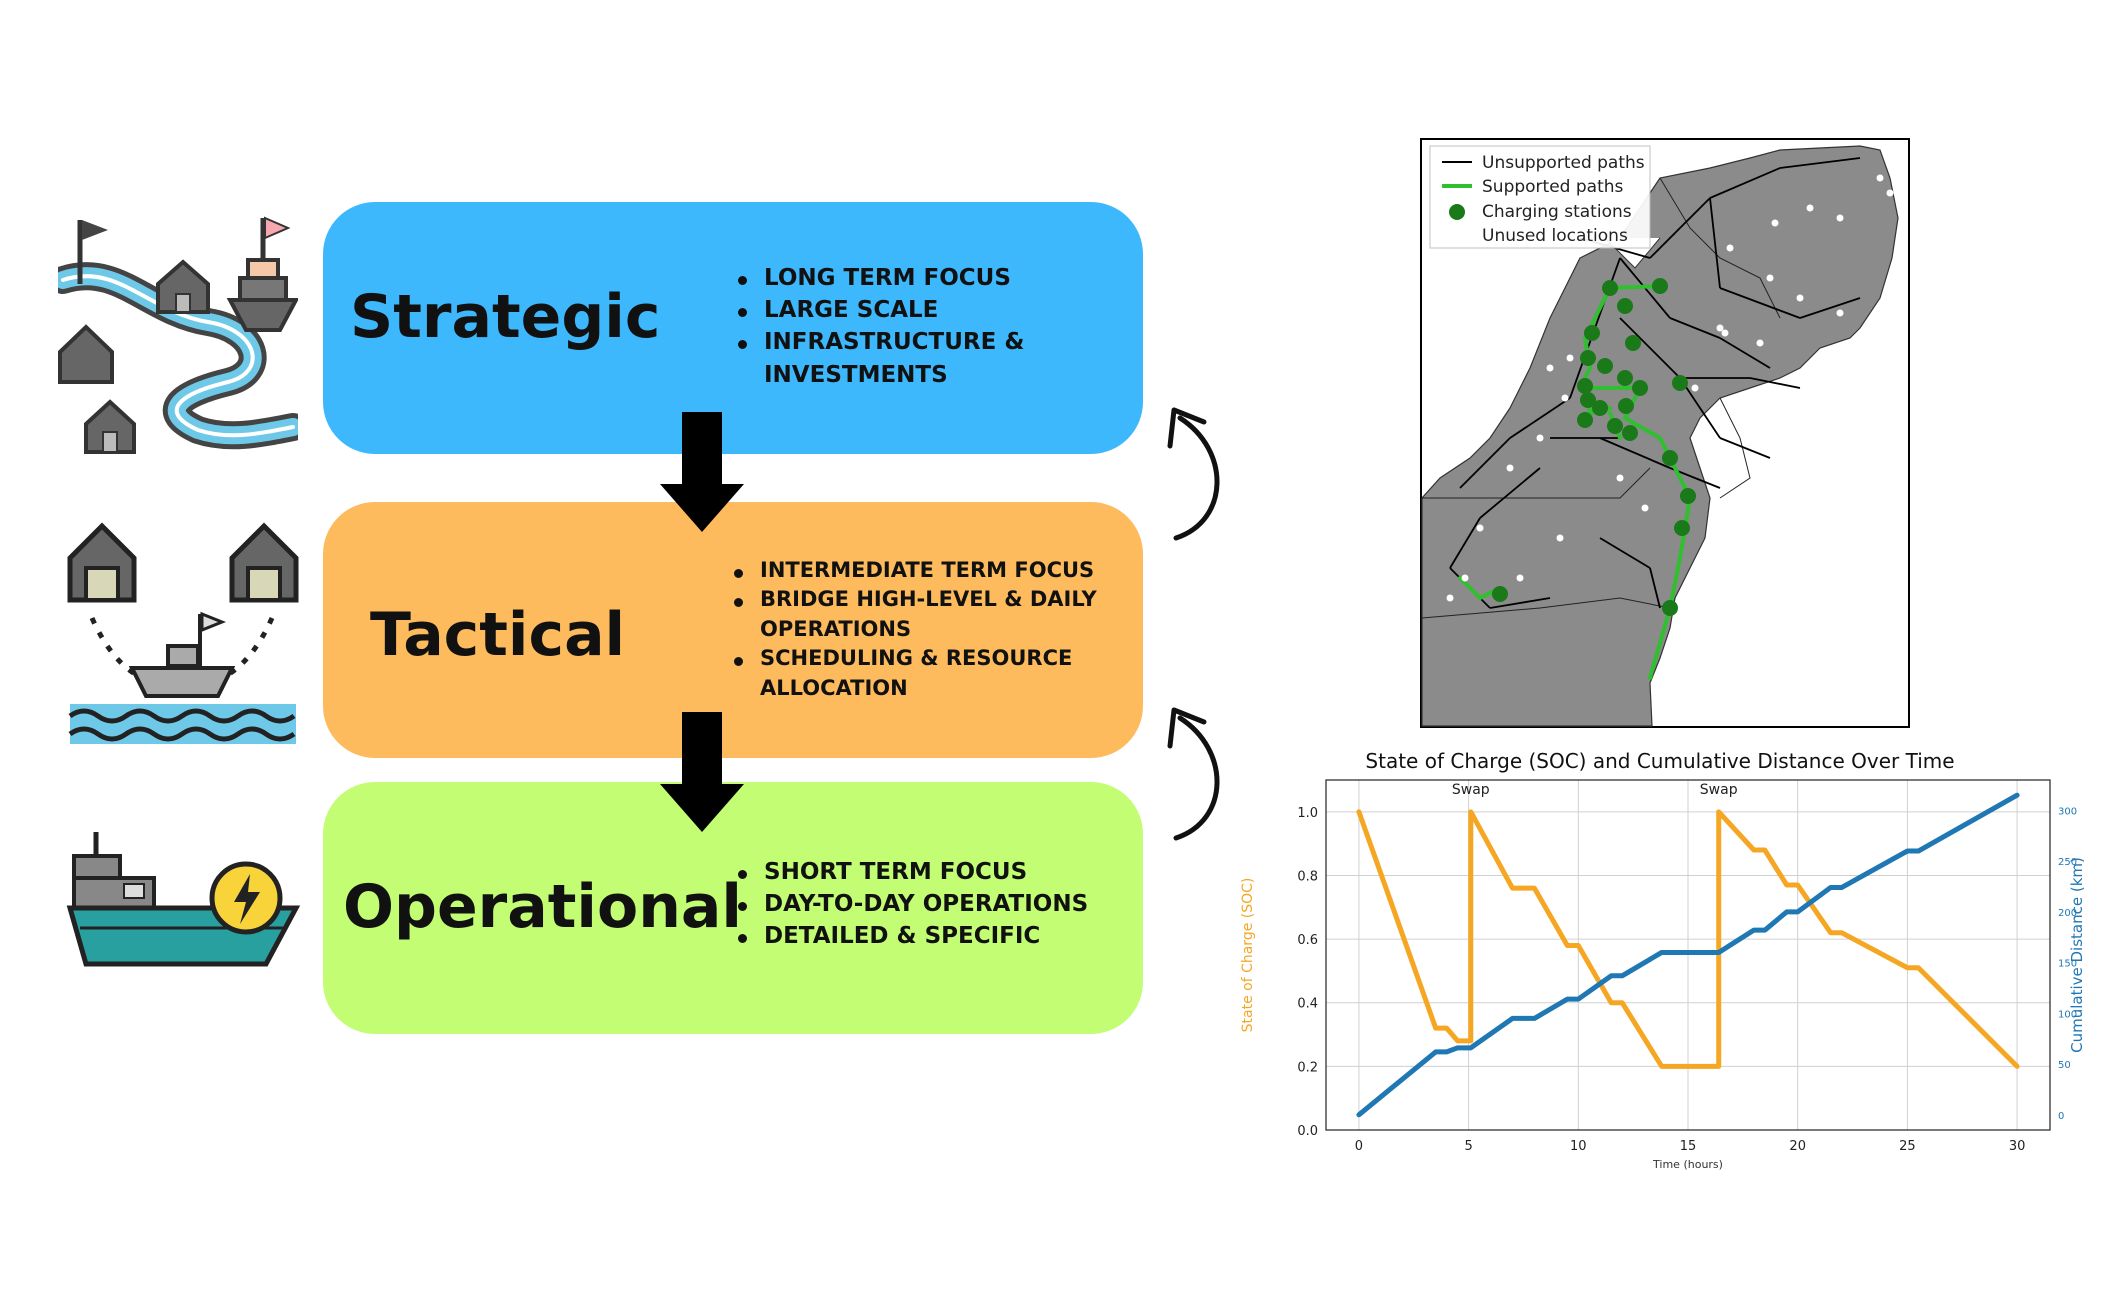 The height and width of the screenshot is (1299, 2102). What do you see at coordinates (1797, 1146) in the screenshot?
I see `chart-xtick-label: 20` at bounding box center [1797, 1146].